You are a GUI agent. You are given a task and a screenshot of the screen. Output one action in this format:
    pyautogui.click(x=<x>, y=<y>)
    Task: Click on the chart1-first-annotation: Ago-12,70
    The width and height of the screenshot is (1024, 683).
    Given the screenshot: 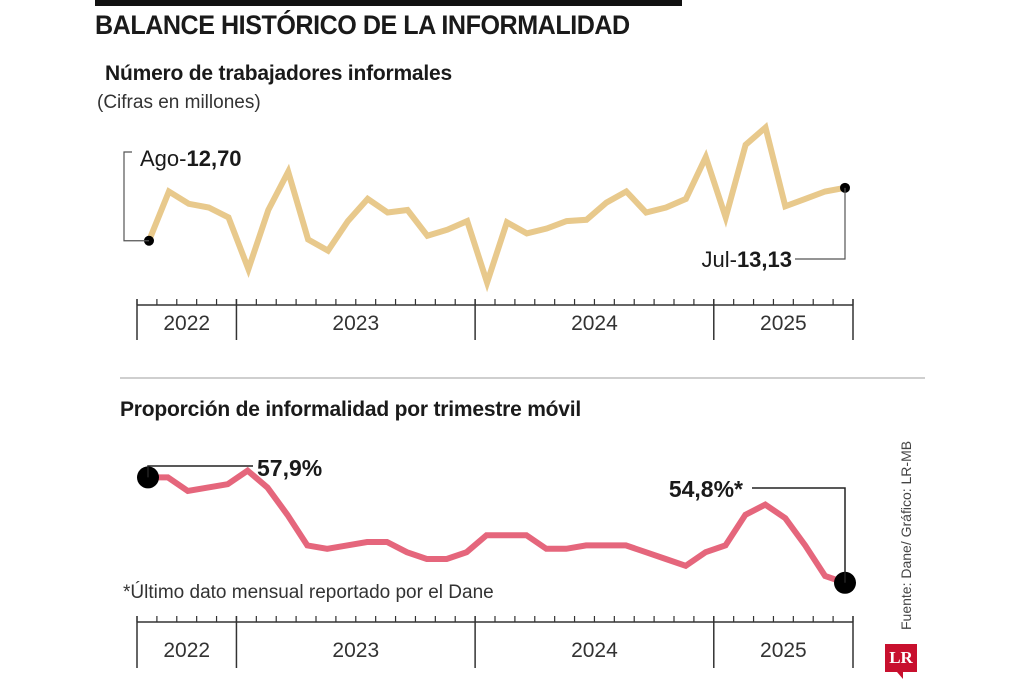 What is the action you would take?
    pyautogui.click(x=191, y=158)
    